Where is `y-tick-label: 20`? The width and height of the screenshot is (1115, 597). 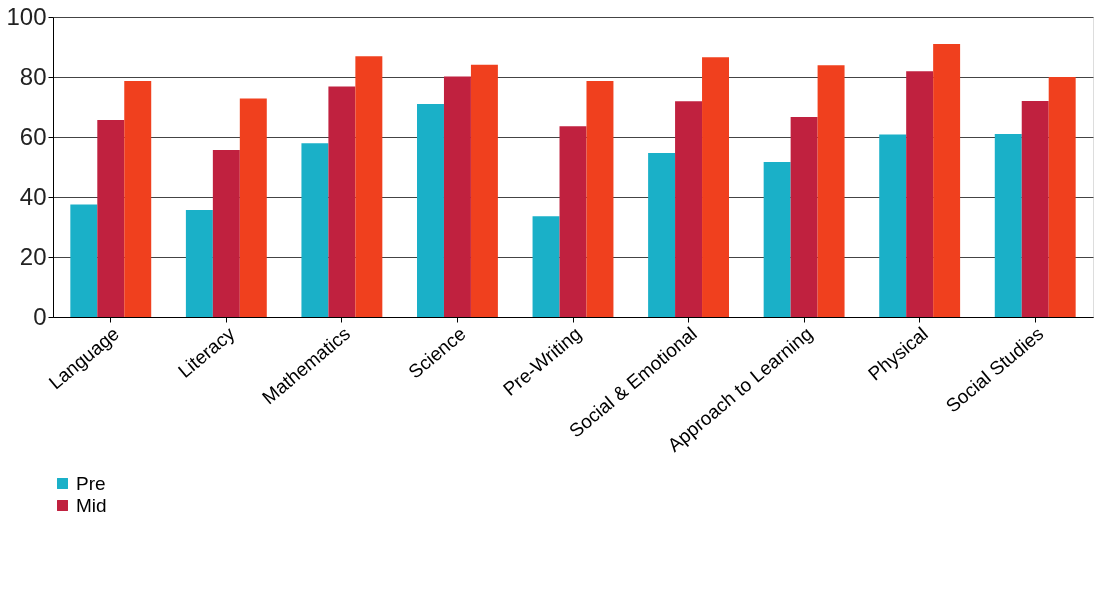 y-tick-label: 20 is located at coordinates (33, 256).